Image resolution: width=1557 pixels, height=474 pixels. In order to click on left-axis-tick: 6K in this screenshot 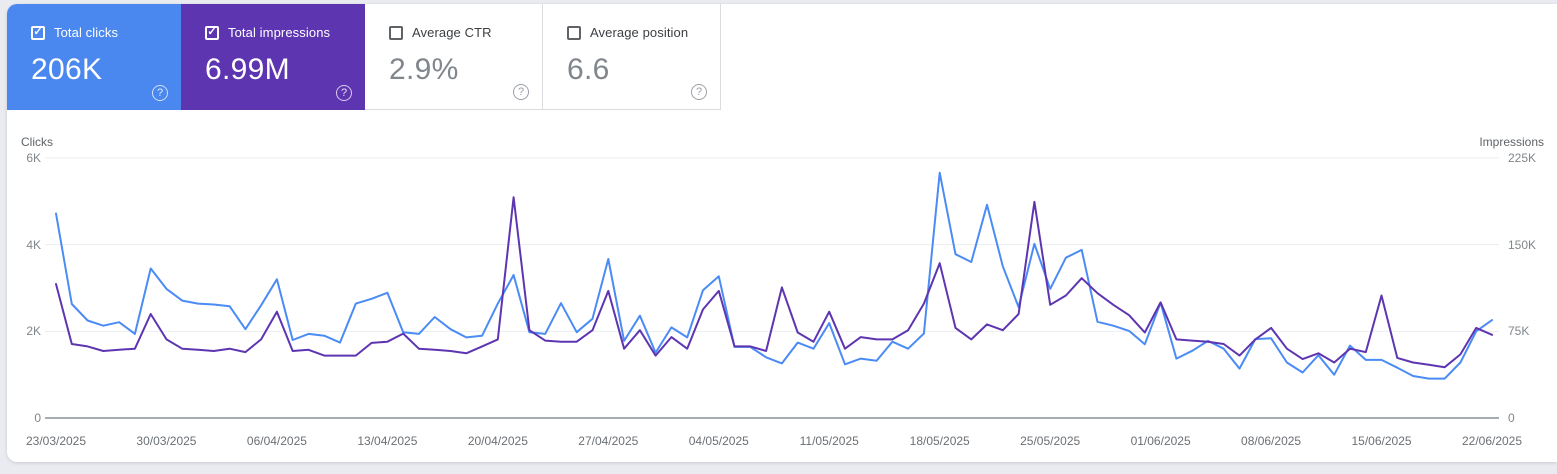, I will do `click(33, 158)`.